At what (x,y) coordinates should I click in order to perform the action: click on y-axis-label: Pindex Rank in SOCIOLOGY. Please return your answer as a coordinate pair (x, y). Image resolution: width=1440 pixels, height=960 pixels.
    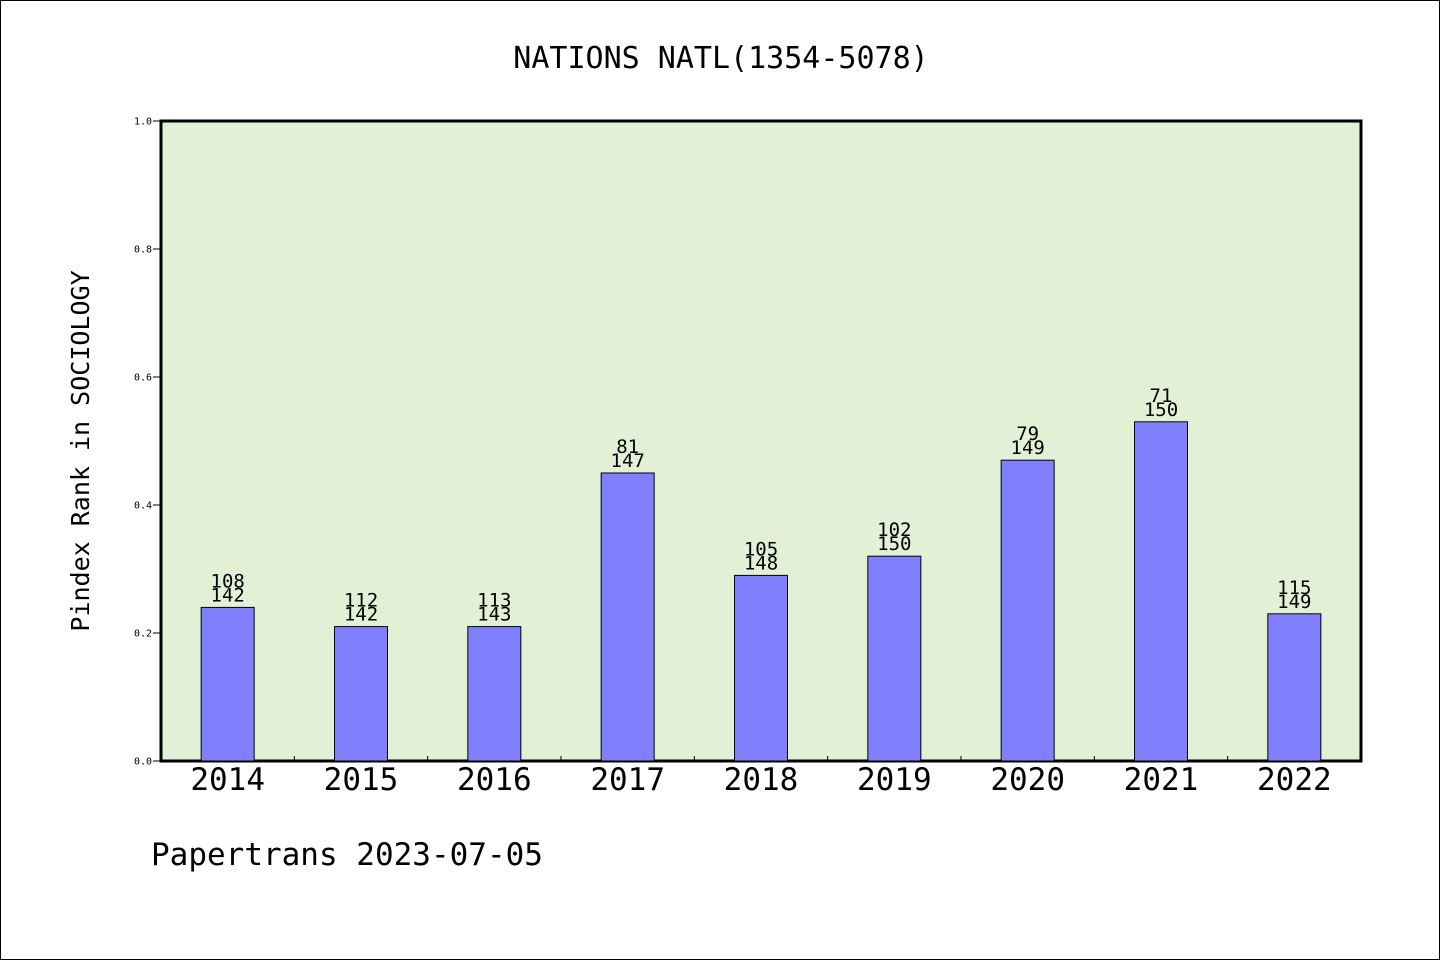
    Looking at the image, I should click on (80, 450).